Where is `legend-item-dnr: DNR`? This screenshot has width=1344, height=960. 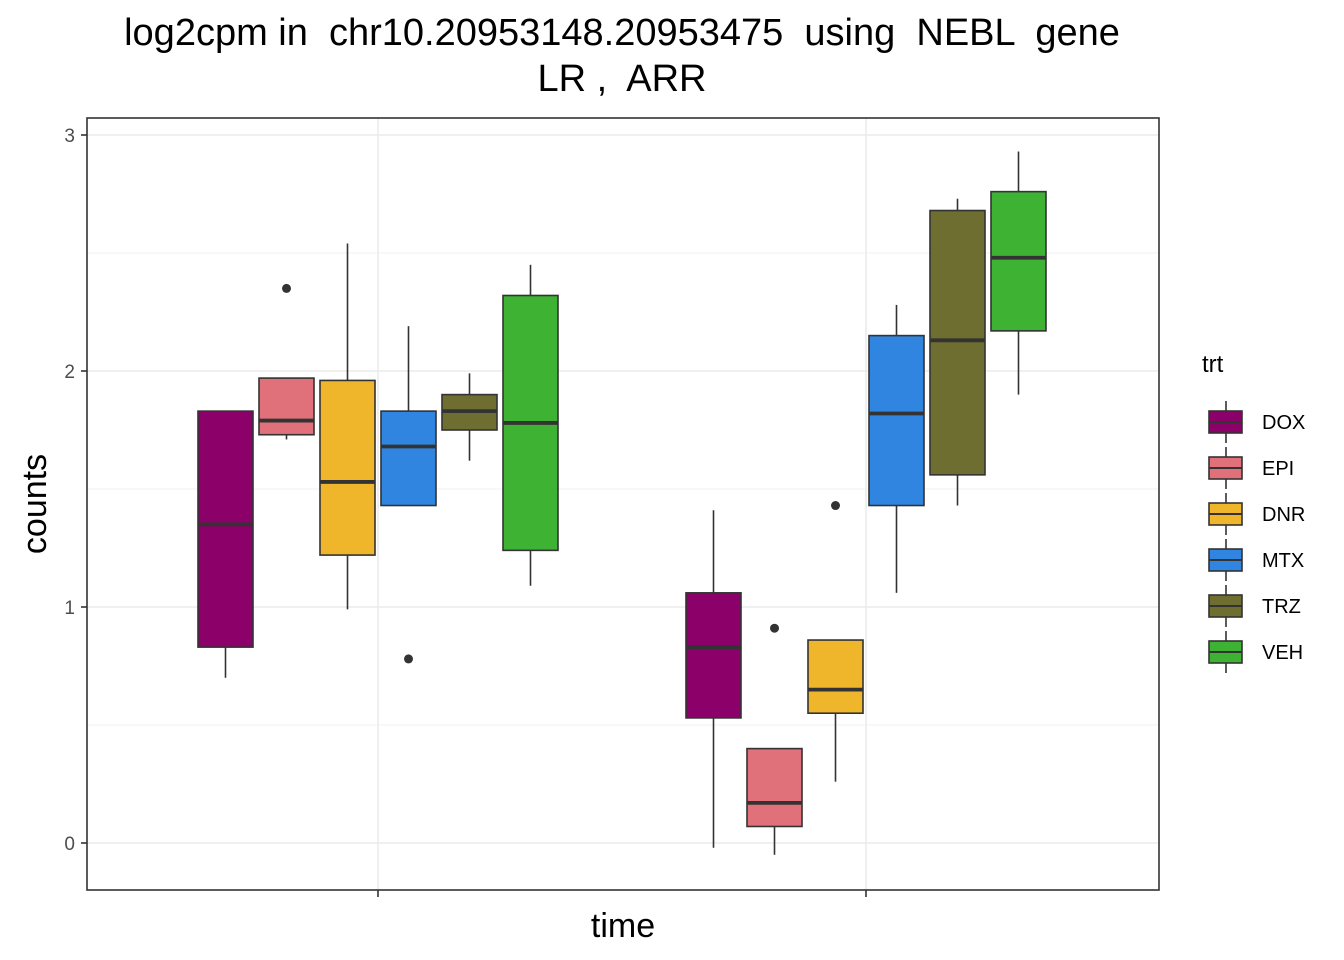
legend-item-dnr: DNR is located at coordinates (1251, 514).